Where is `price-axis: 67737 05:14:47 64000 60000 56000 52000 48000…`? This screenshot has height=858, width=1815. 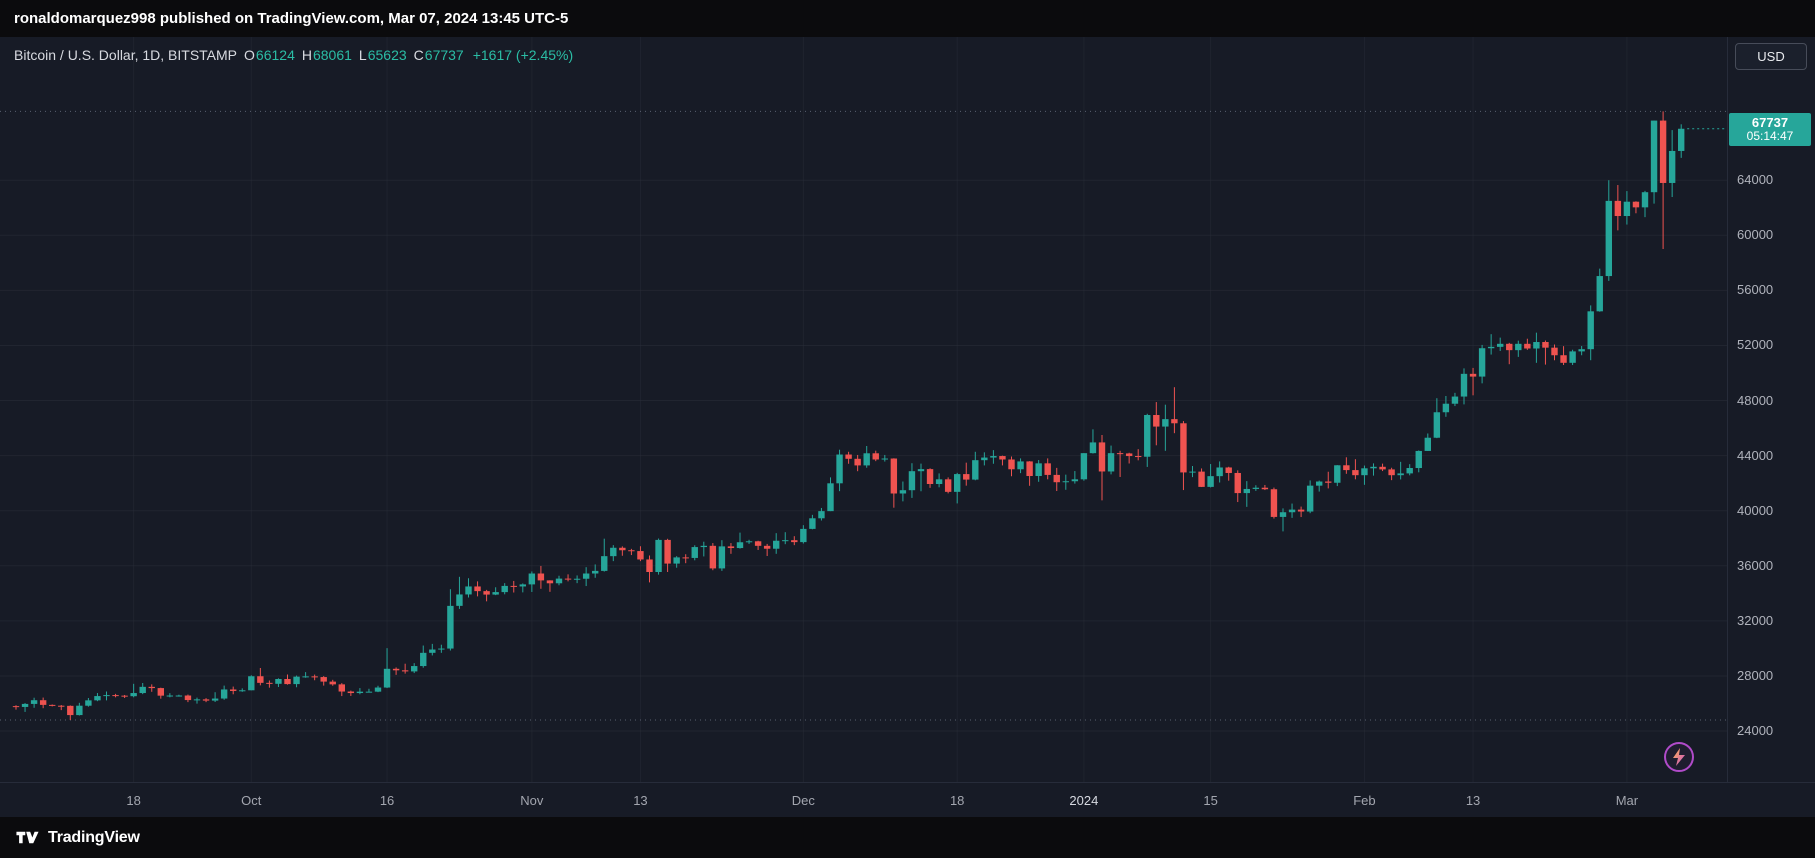 price-axis: 67737 05:14:47 64000 60000 56000 52000 48000… is located at coordinates (1771, 409).